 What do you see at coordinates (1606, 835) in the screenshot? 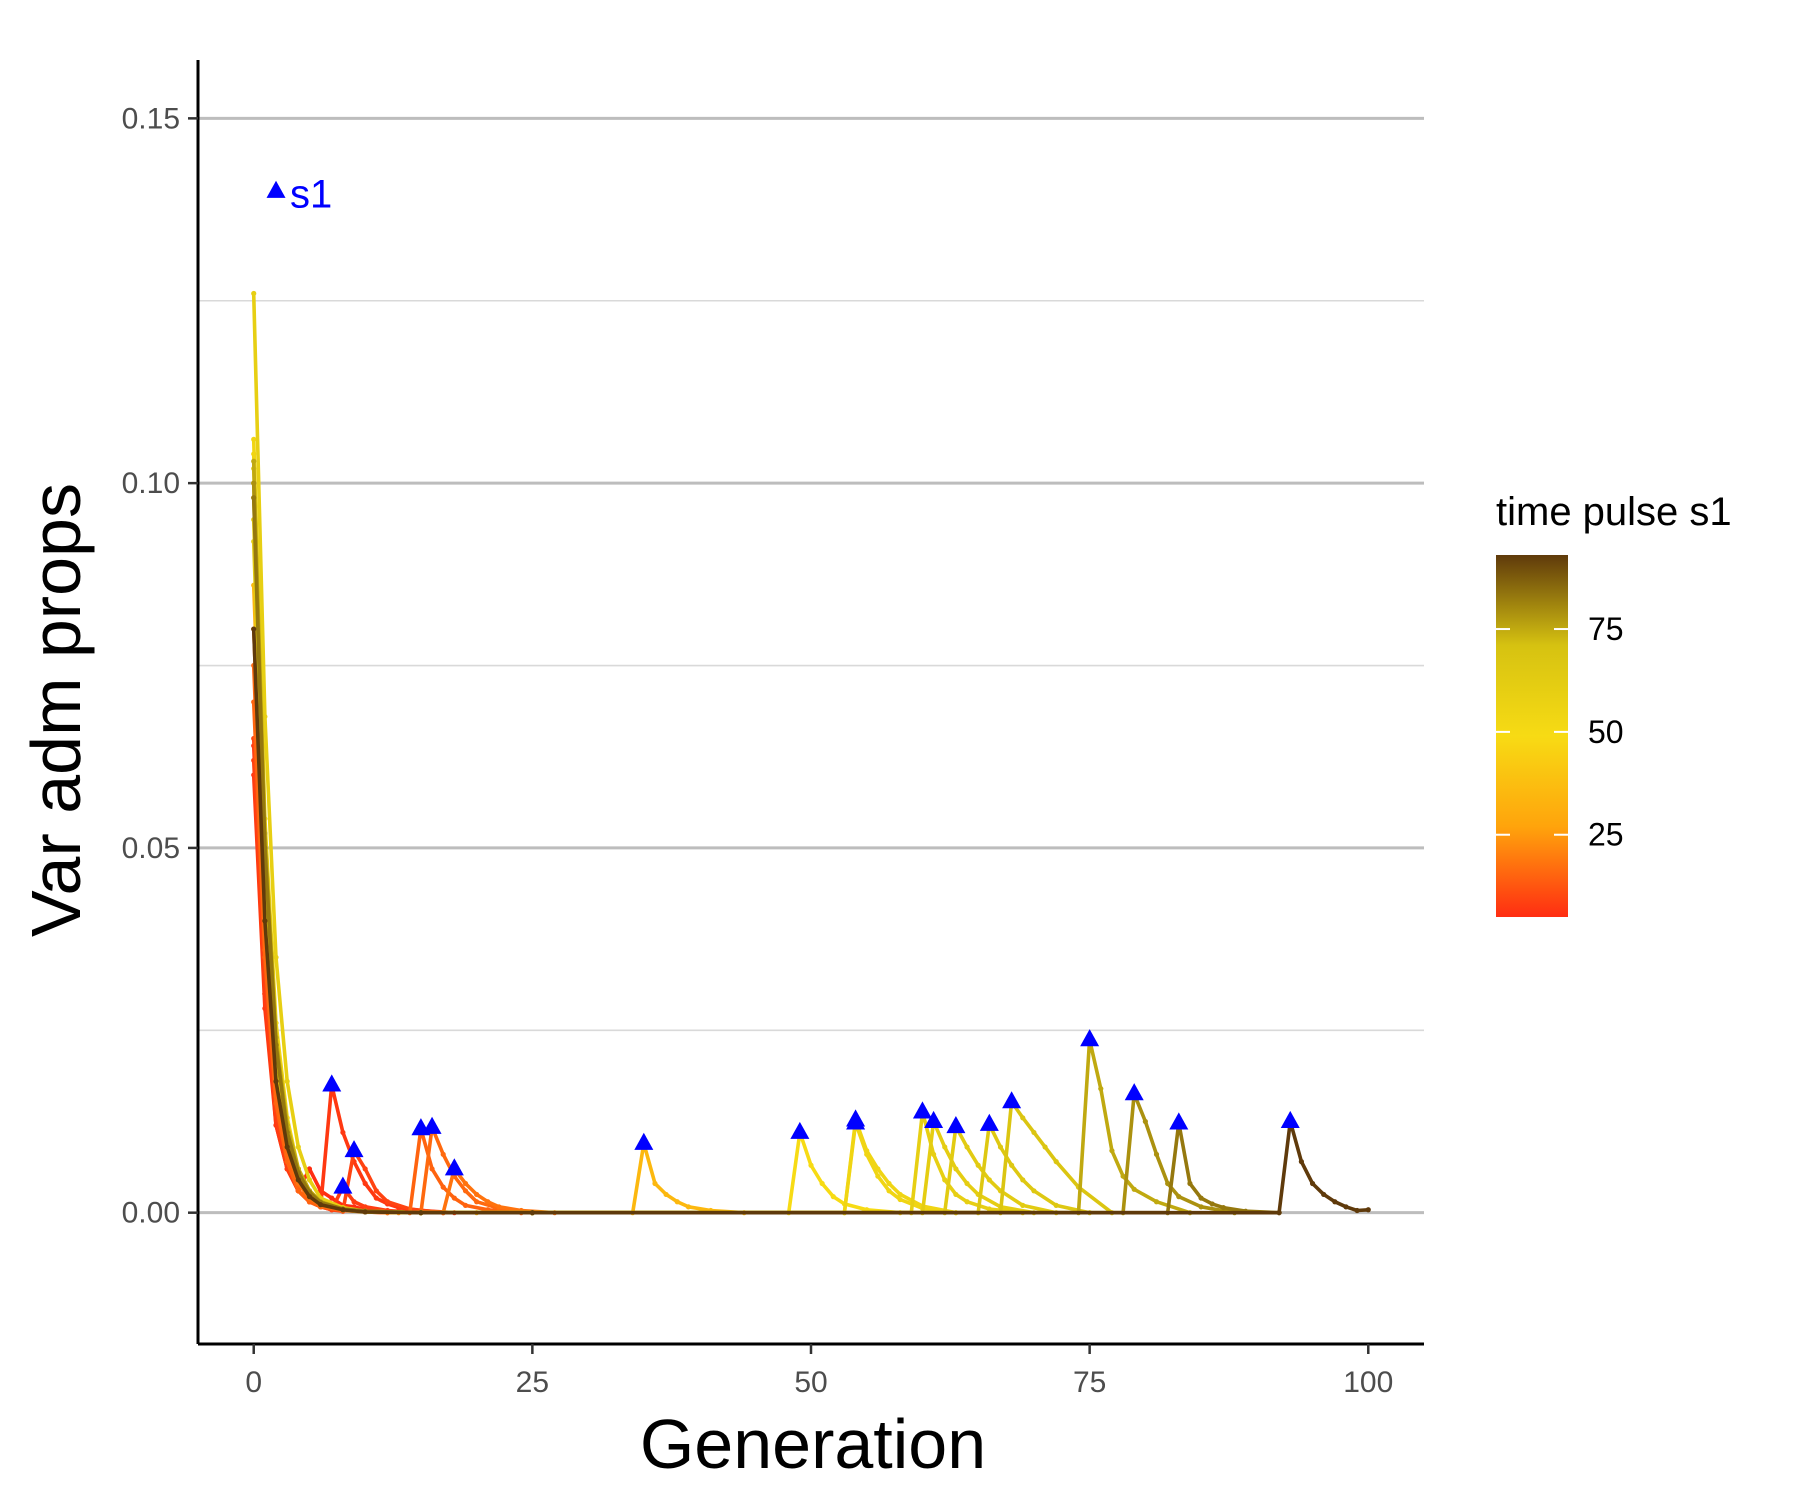
I see `legend-tick-label: 25` at bounding box center [1606, 835].